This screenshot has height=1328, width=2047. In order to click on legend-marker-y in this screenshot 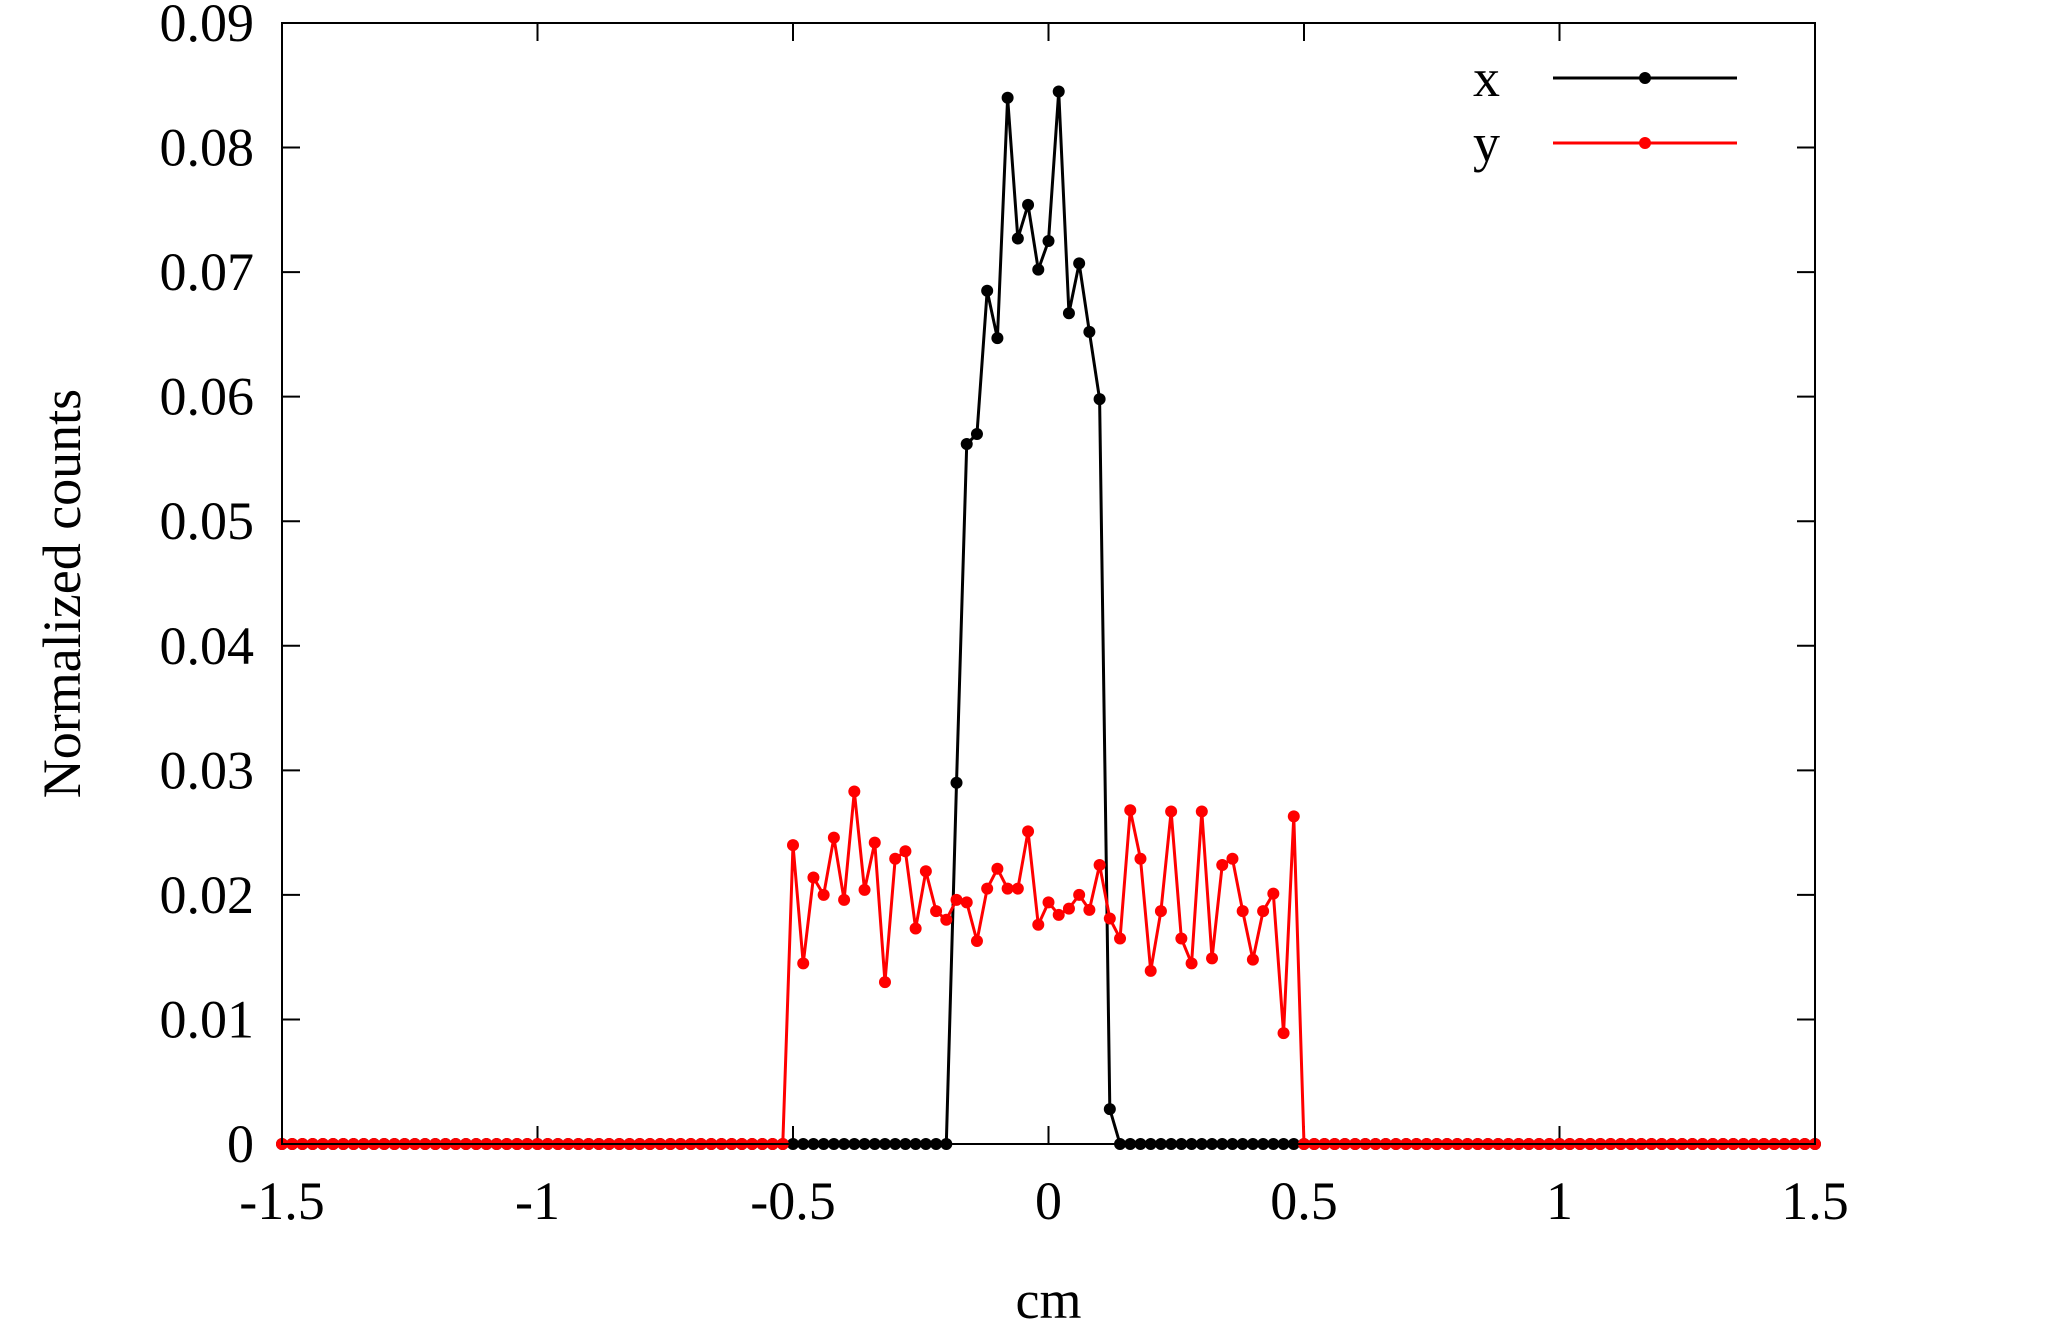, I will do `click(1645, 143)`.